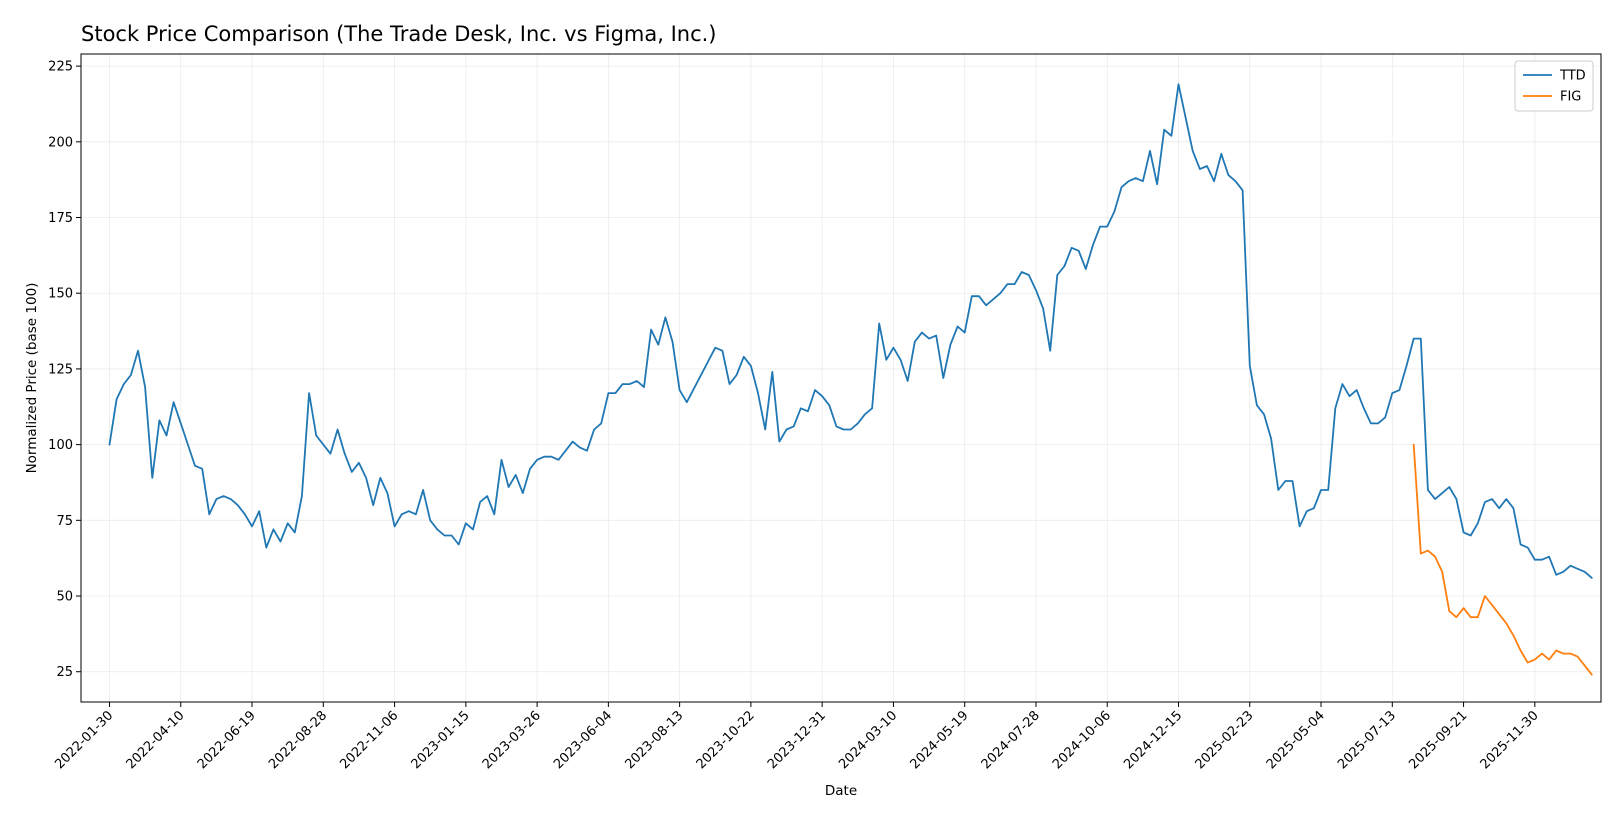 The height and width of the screenshot is (819, 1620). Describe the element at coordinates (1570, 97) in the screenshot. I see `legend-label-fig: FIG` at that location.